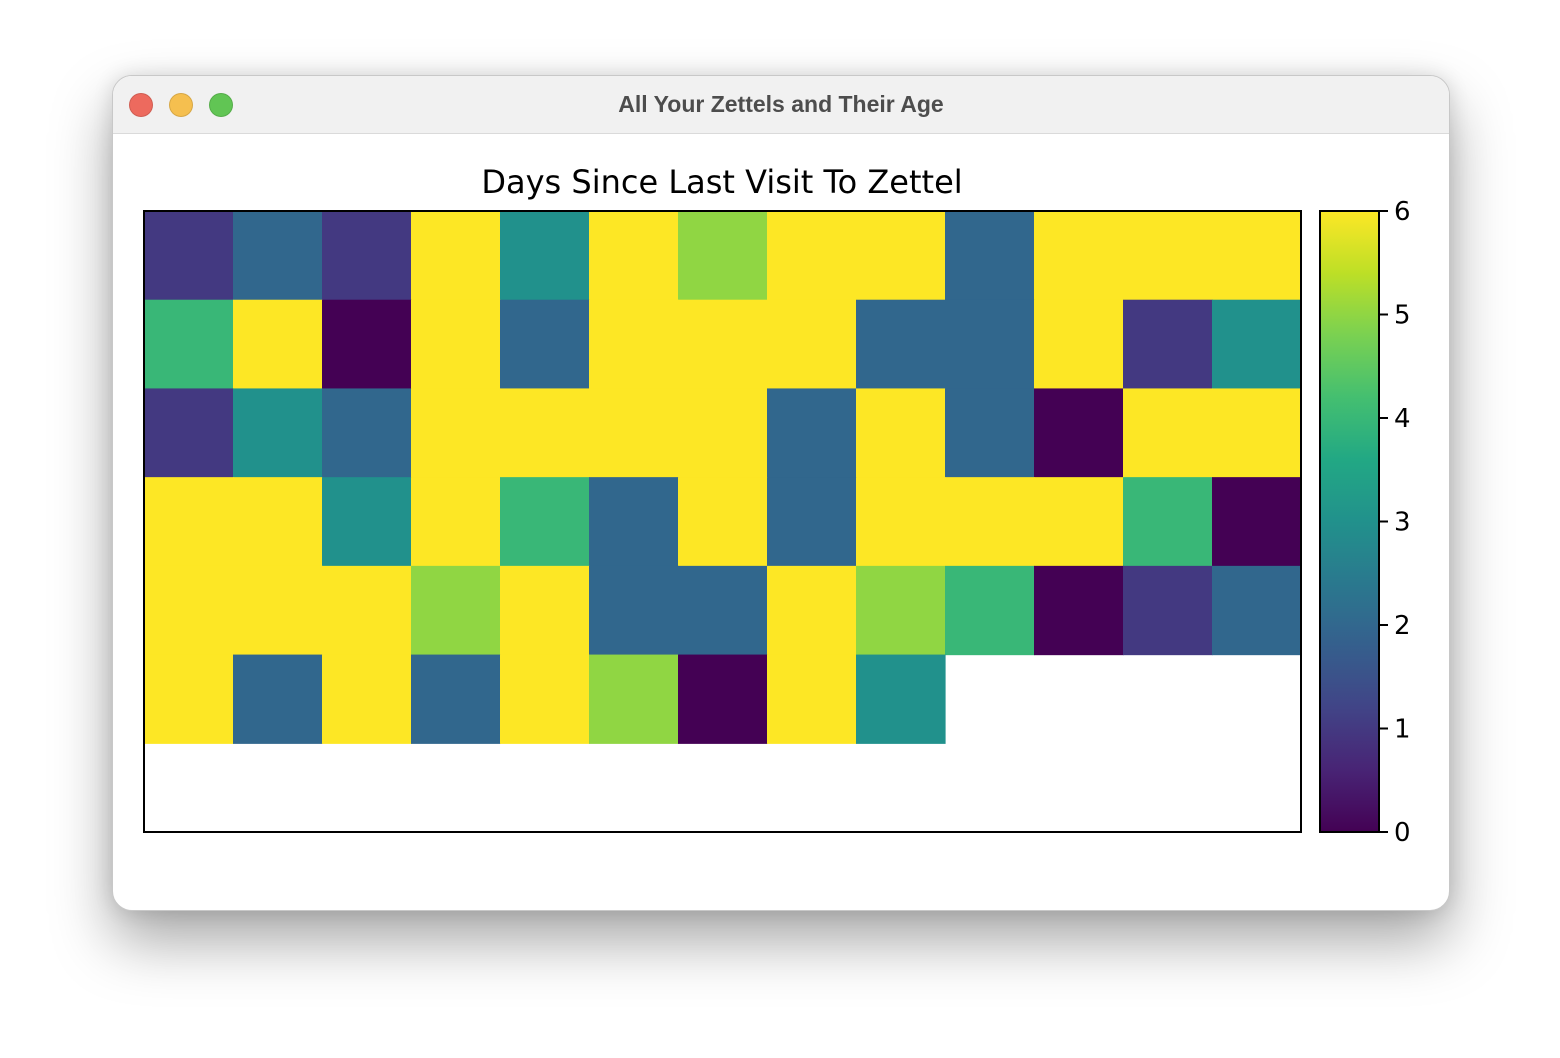 The width and height of the screenshot is (1560, 1058). What do you see at coordinates (1349, 521) in the screenshot?
I see `colorbar` at bounding box center [1349, 521].